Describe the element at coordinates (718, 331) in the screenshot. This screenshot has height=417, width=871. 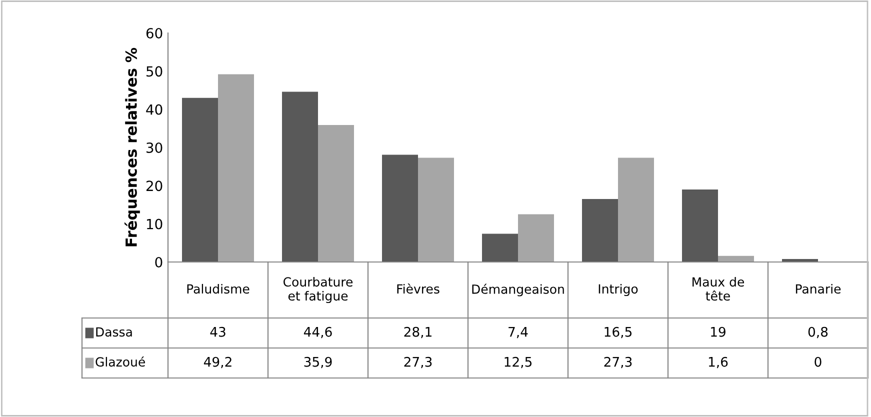
I see `data-label: 19` at that location.